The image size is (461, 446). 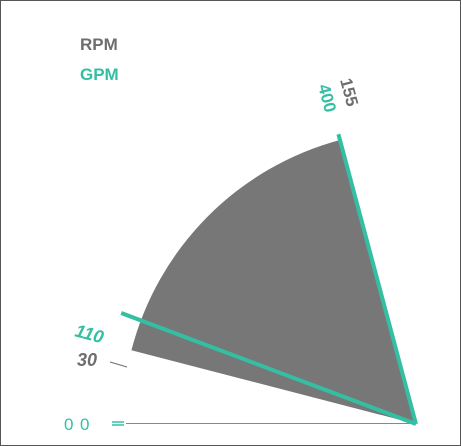 I want to click on tick-label-zero-gpm: 0, so click(x=68, y=424).